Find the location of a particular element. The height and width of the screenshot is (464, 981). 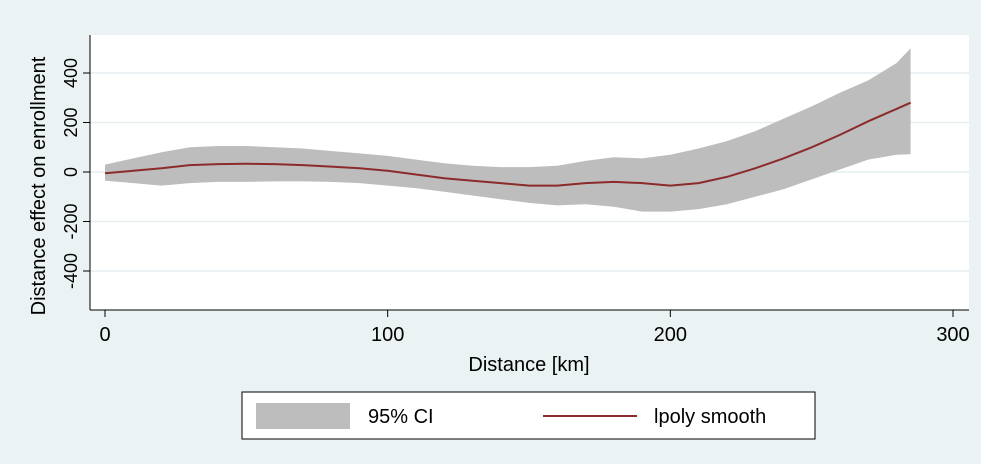

x-tick-label: 200 is located at coordinates (670, 335).